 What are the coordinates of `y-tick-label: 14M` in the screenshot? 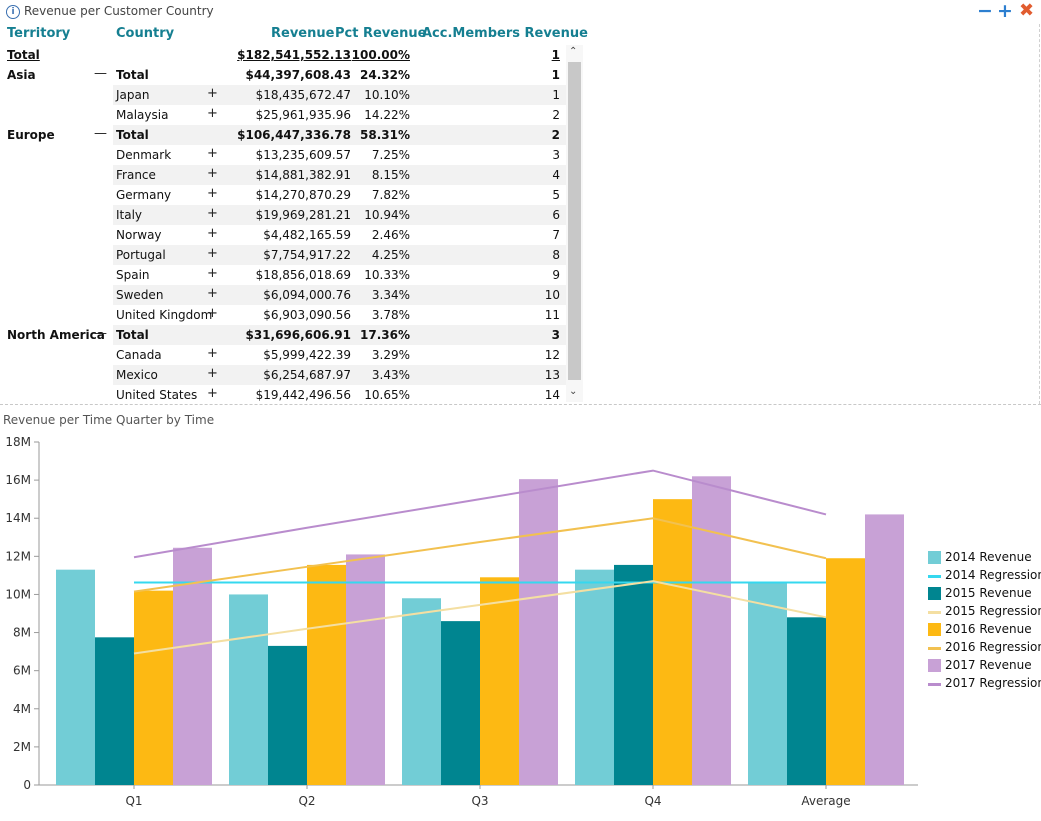 It's located at (18, 518).